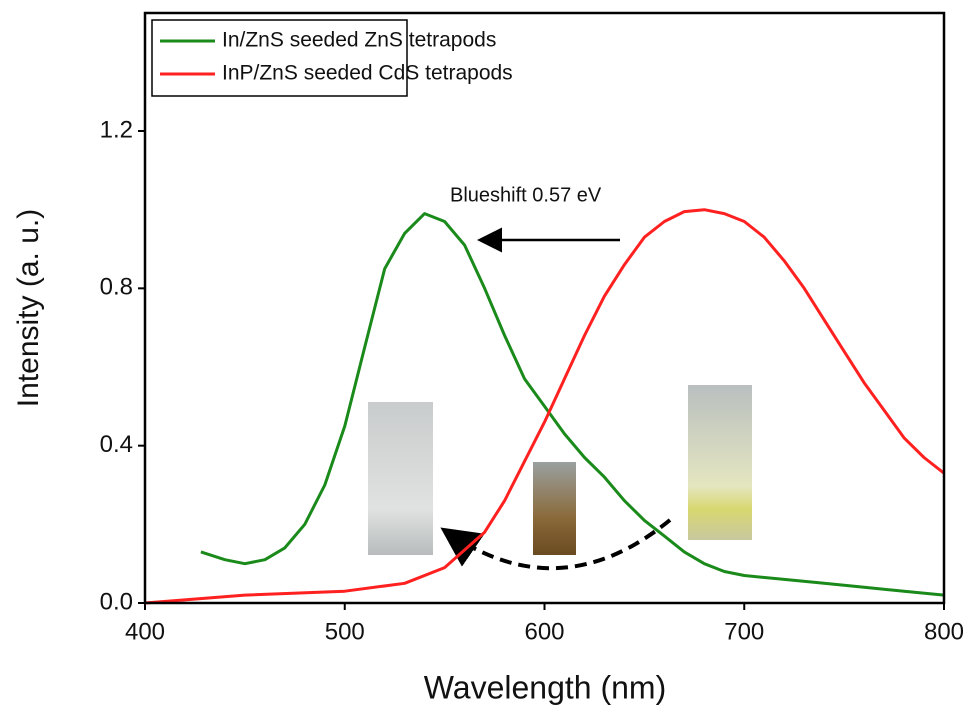  Describe the element at coordinates (526, 195) in the screenshot. I see `annotation: Blueshift 0.57 eV` at that location.